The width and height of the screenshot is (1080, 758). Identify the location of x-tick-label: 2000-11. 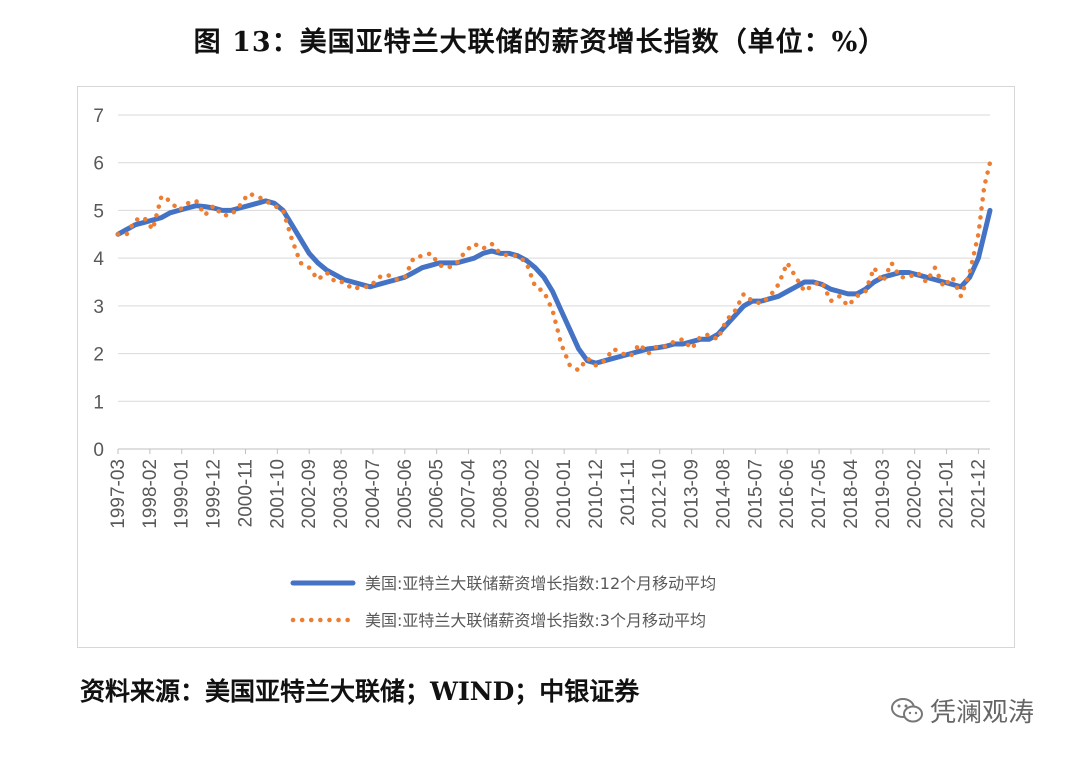
(245, 493).